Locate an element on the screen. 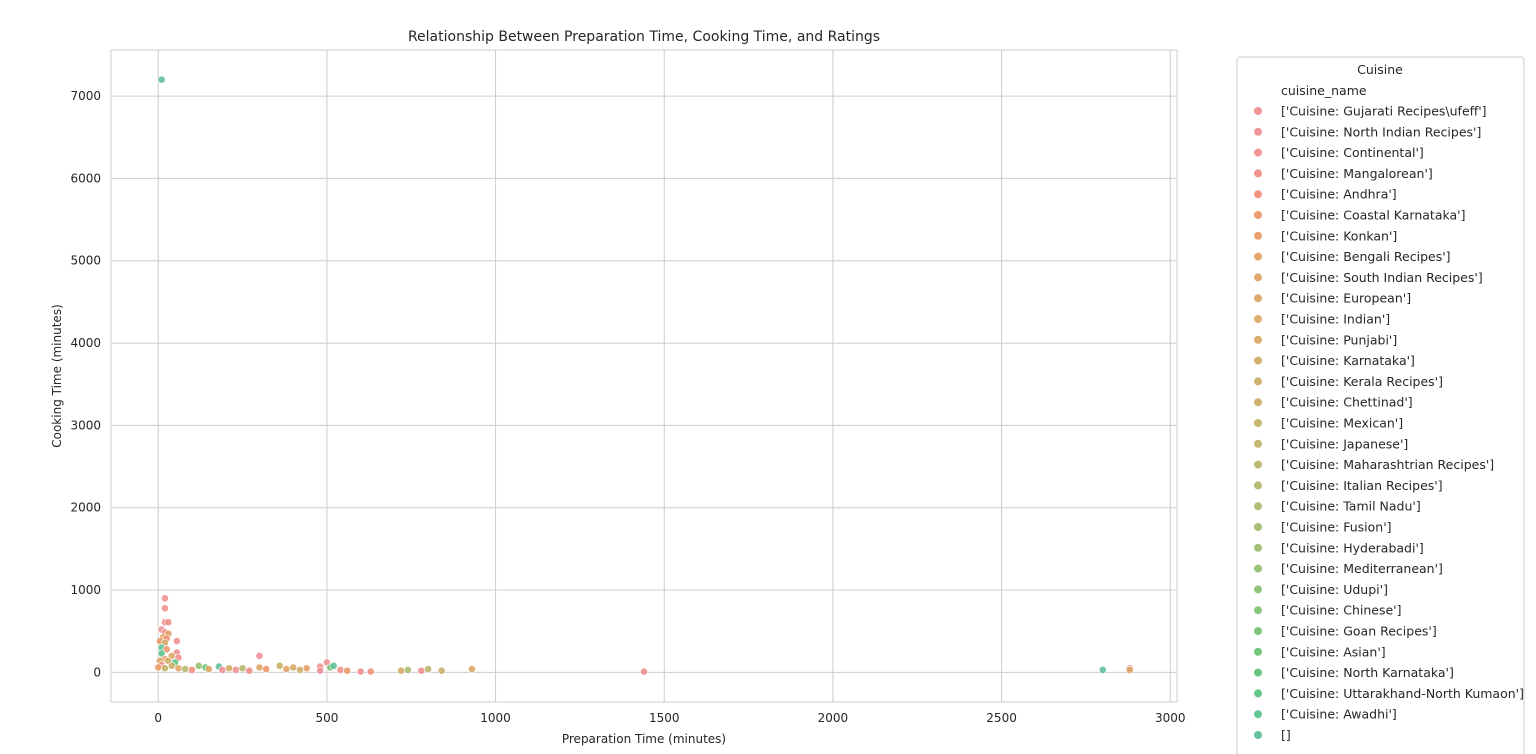 This screenshot has width=1536, height=754. legend-entry-label: ['Cuisine: Gujarati Recipes\ufeff'] is located at coordinates (1384, 111).